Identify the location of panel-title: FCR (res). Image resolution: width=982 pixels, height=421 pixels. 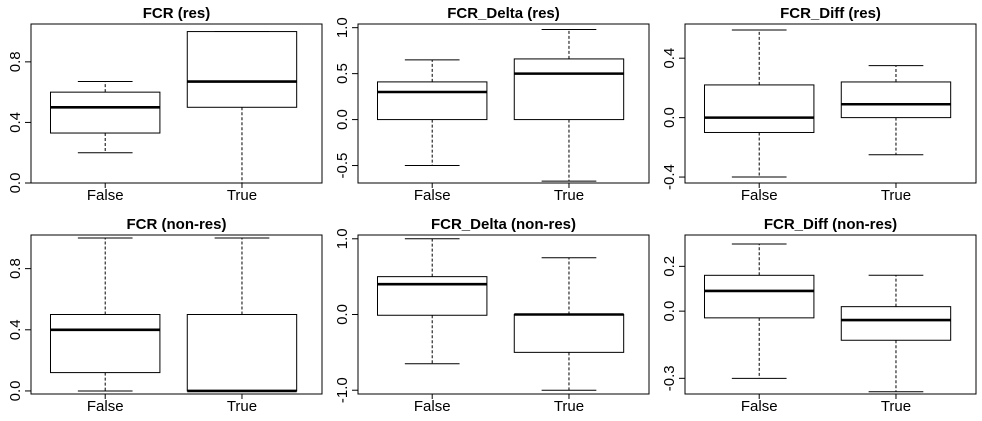
(177, 13).